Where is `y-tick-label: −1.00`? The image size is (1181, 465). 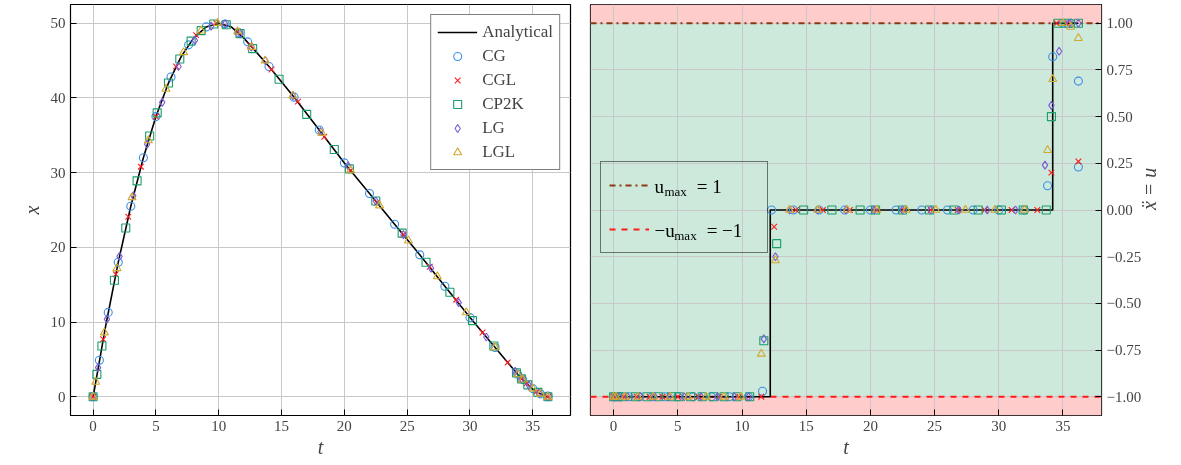
y-tick-label: −1.00 is located at coordinates (1124, 396).